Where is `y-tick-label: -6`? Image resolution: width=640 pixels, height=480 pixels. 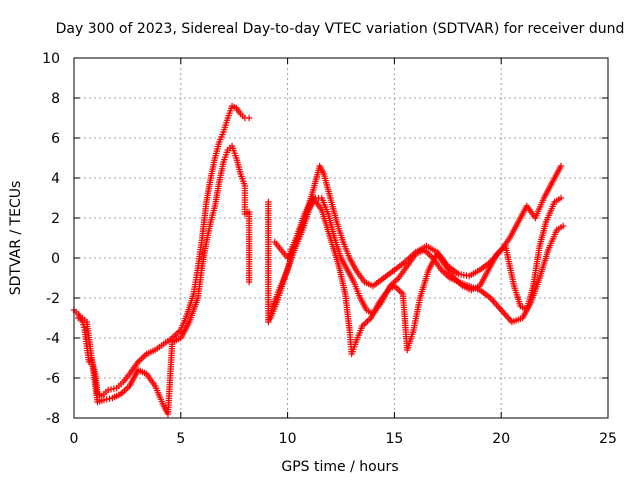
y-tick-label: -6 is located at coordinates (53, 379).